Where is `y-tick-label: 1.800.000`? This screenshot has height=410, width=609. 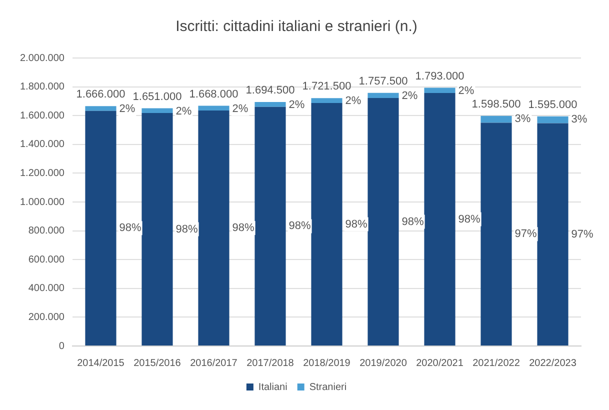 y-tick-label: 1.800.000 is located at coordinates (42, 87).